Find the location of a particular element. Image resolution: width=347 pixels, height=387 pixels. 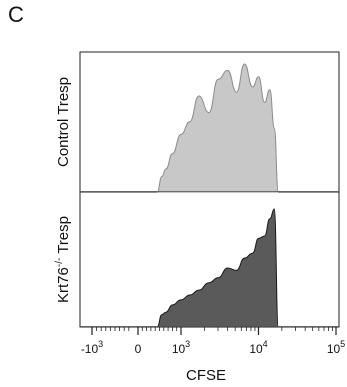

x-tick-label: 10³ is located at coordinates (181, 347).